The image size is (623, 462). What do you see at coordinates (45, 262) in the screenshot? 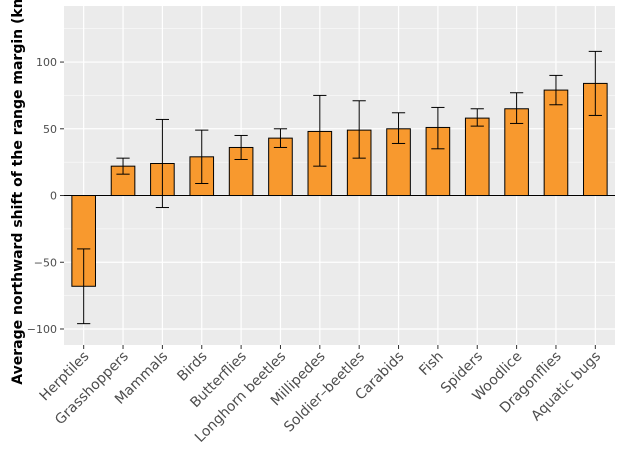
I see `y-tick-label: −50` at bounding box center [45, 262].